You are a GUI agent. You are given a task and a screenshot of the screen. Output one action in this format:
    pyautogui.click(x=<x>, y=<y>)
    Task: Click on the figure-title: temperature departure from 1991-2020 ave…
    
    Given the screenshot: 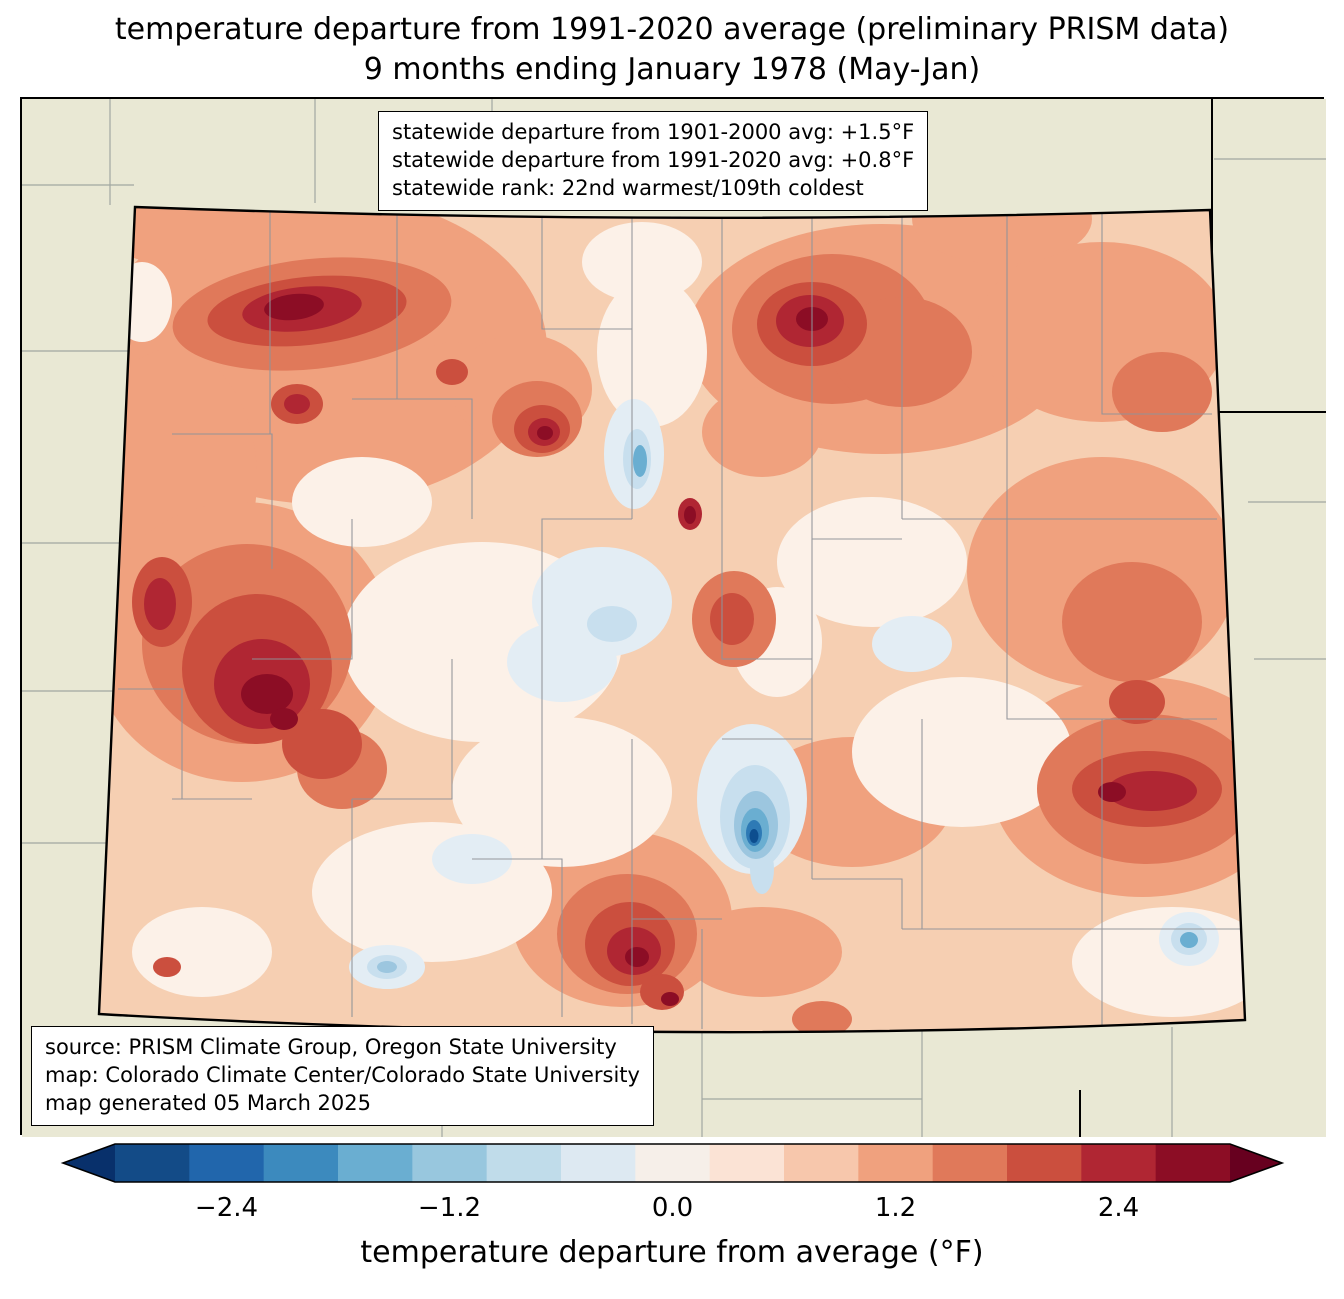 What is the action you would take?
    pyautogui.click(x=672, y=49)
    